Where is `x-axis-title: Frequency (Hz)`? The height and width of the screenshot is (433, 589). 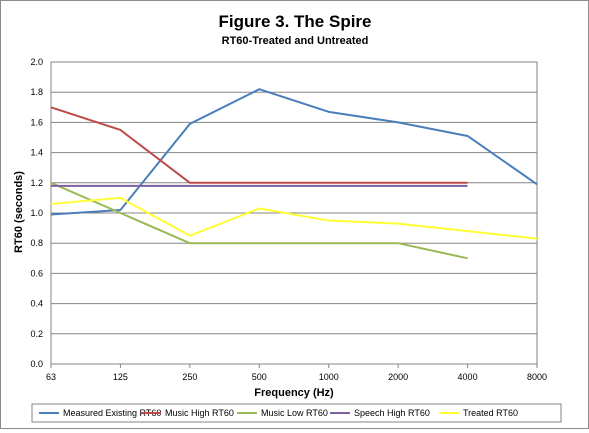 x-axis-title: Frequency (Hz) is located at coordinates (294, 393).